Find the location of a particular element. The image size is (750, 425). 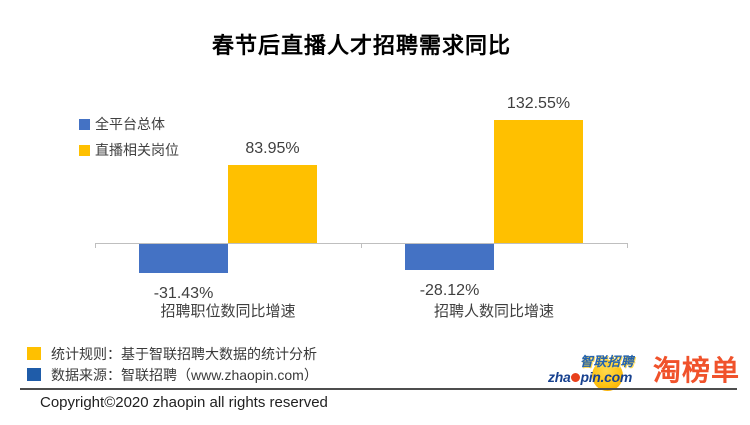

chart-legend: 全平台总体 直播相关岗位 is located at coordinates (129, 137).